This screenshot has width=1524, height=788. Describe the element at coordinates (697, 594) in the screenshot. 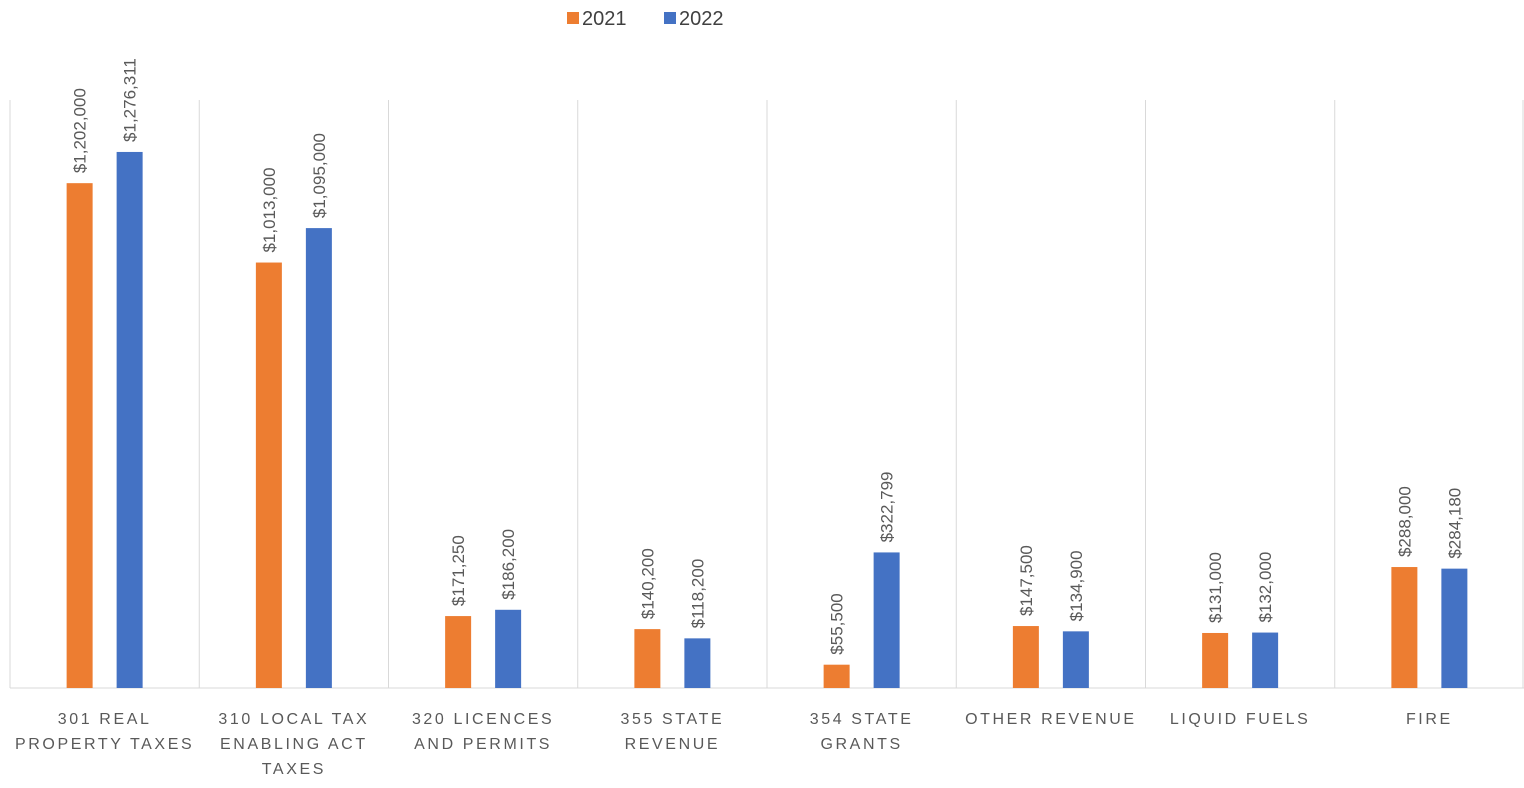

I see `data-label: $118,200` at that location.